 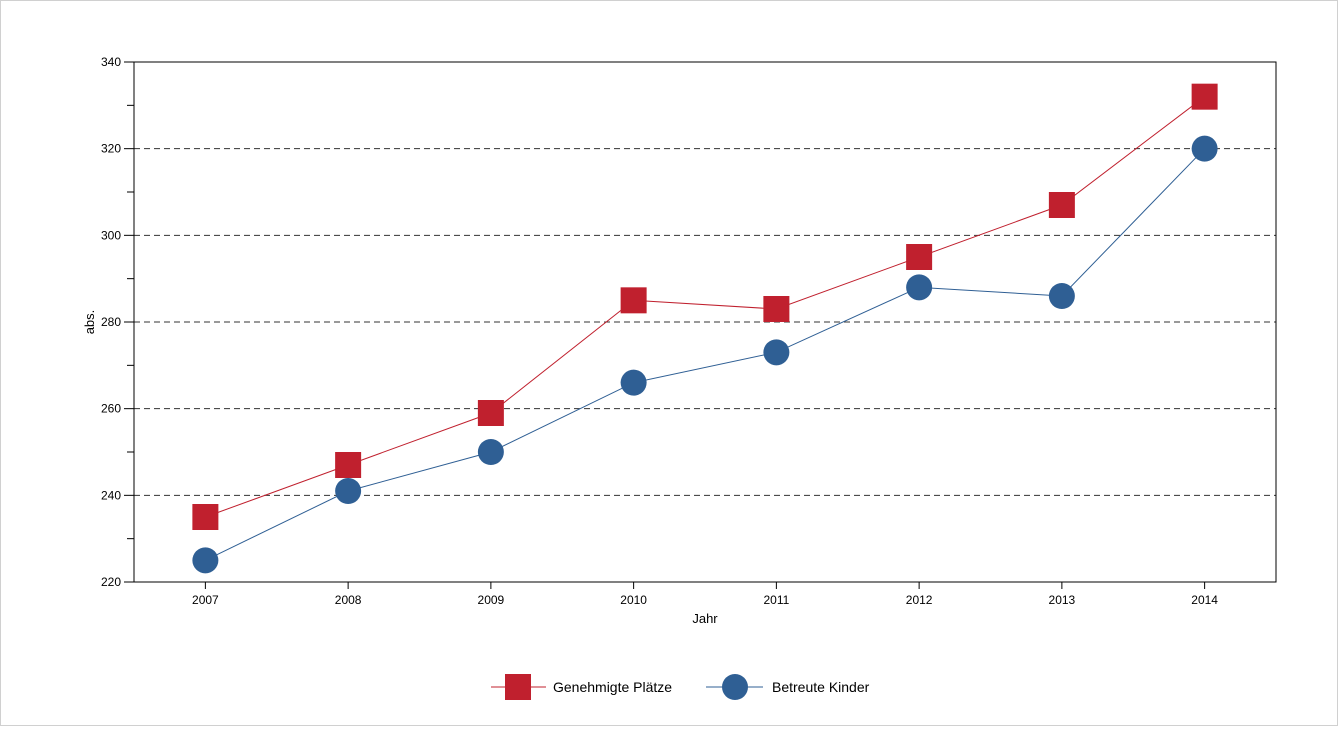 What do you see at coordinates (205, 600) in the screenshot?
I see `x-tick-label: 2007` at bounding box center [205, 600].